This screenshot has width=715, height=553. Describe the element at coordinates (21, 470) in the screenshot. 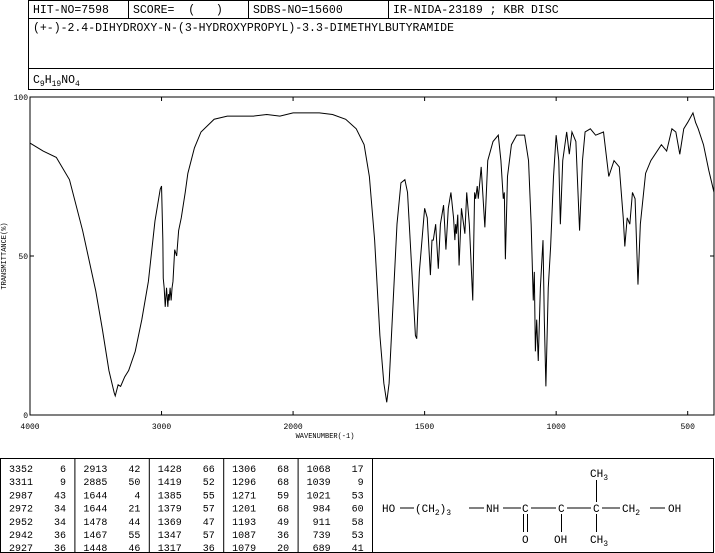

I see `peak-wavenumber: 3352` at that location.